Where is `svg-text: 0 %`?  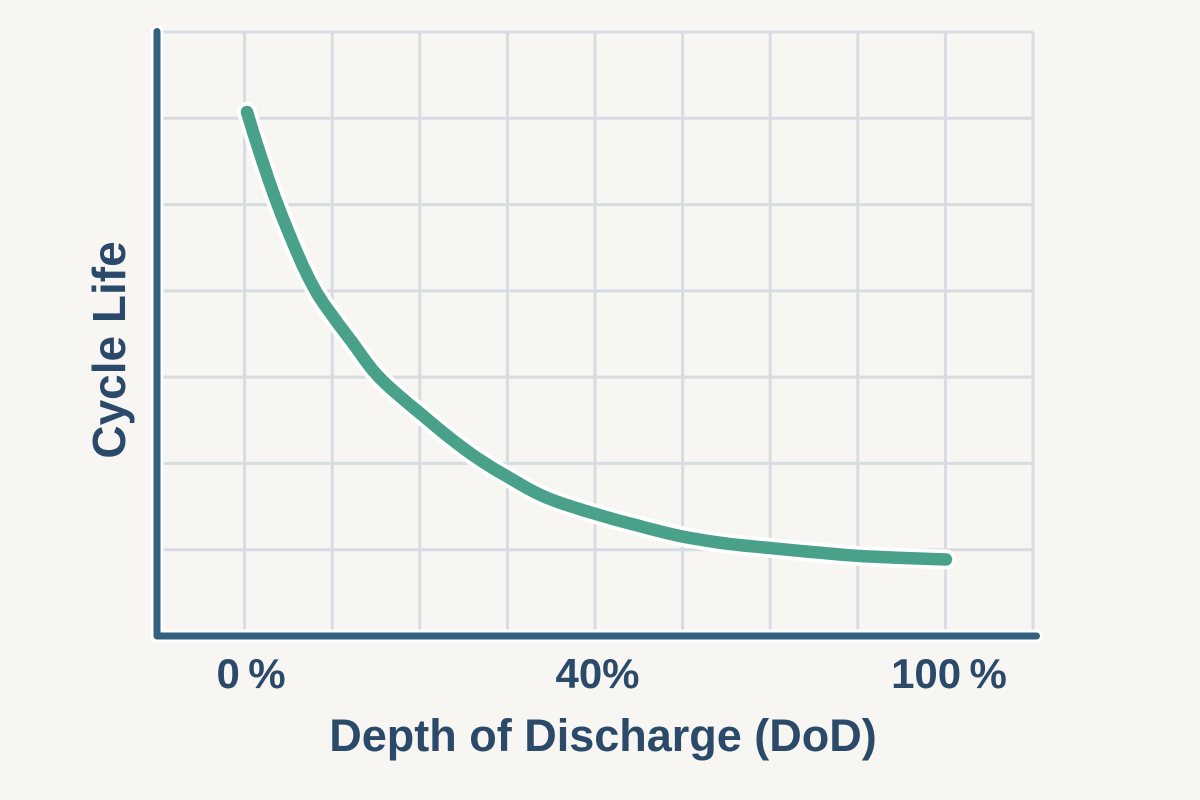 svg-text: 0 % is located at coordinates (250, 673).